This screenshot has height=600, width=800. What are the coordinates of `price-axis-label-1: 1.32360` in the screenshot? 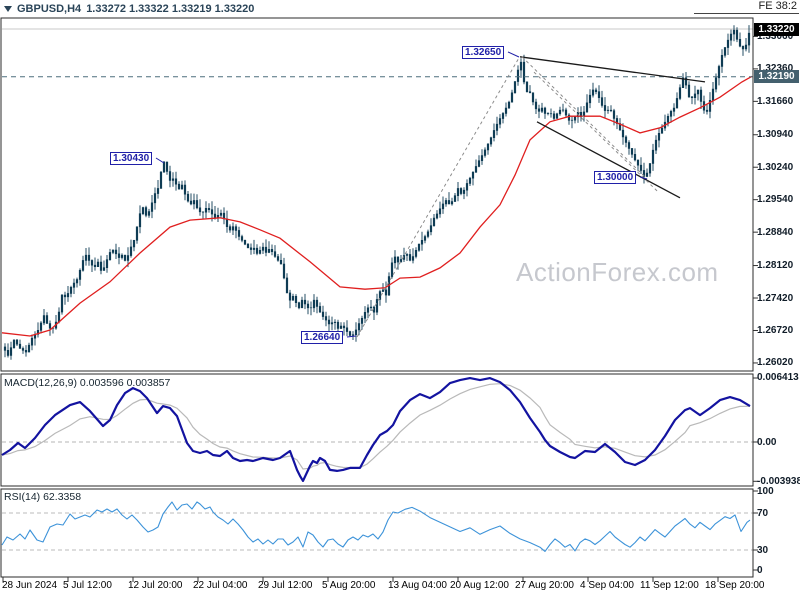 It's located at (775, 69).